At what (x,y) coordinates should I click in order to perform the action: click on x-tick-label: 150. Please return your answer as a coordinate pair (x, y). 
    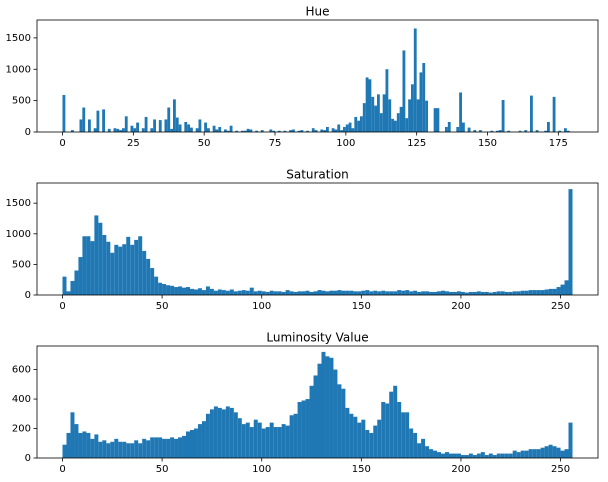
    Looking at the image, I should click on (361, 469).